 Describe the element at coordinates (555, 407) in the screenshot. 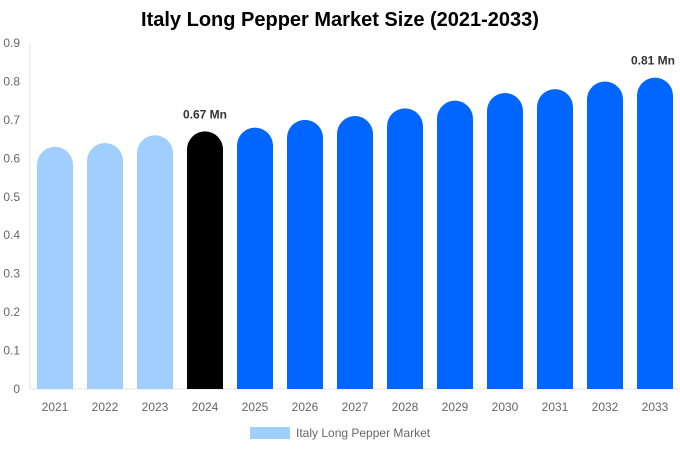

I see `x-tick-label: 2031` at that location.